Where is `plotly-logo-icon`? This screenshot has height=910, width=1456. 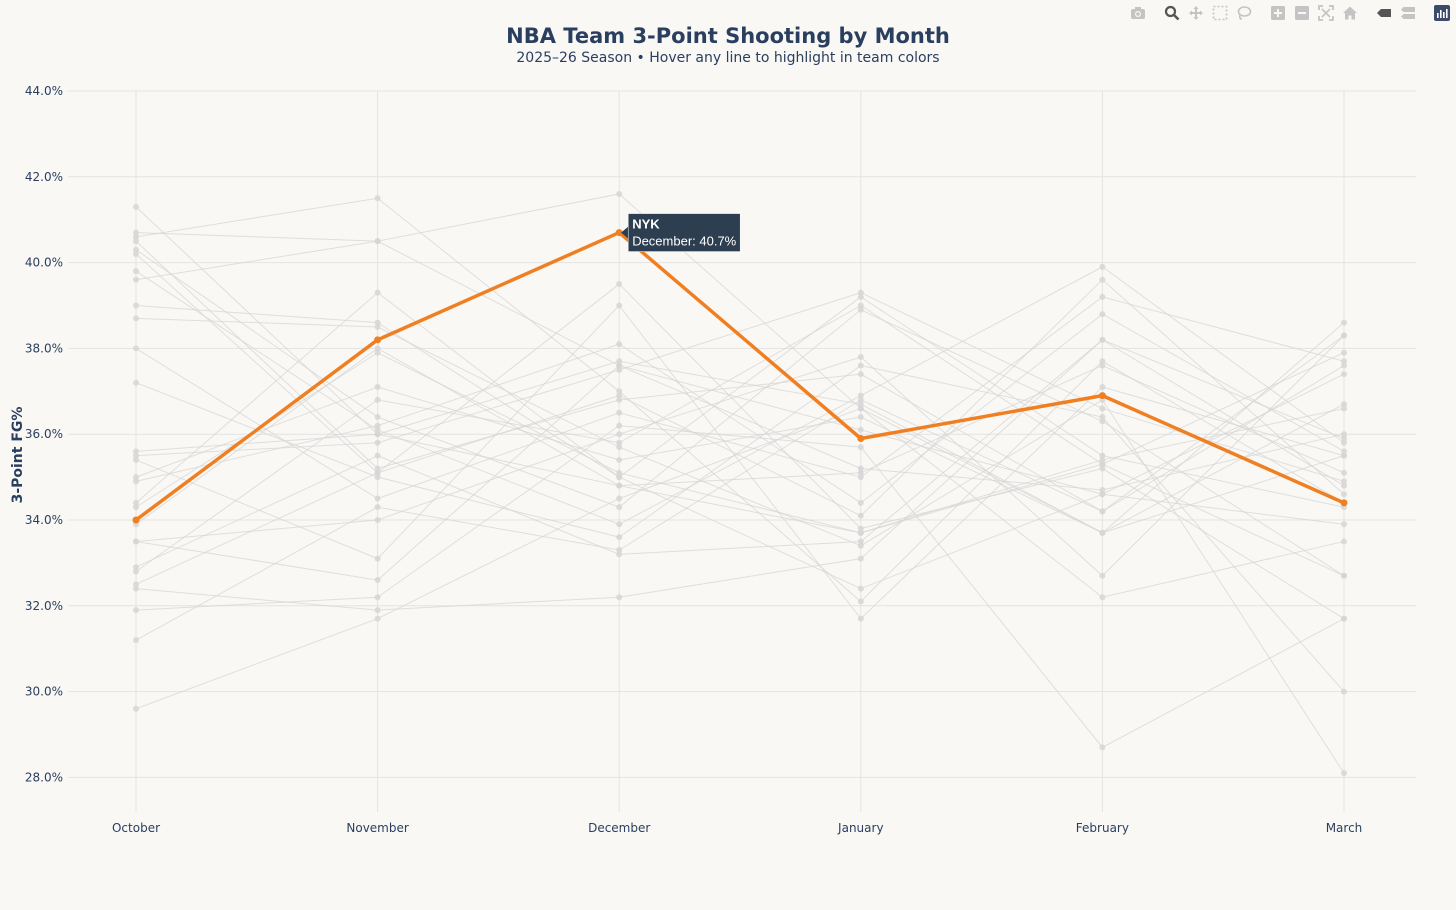
plotly-logo-icon is located at coordinates (1442, 13).